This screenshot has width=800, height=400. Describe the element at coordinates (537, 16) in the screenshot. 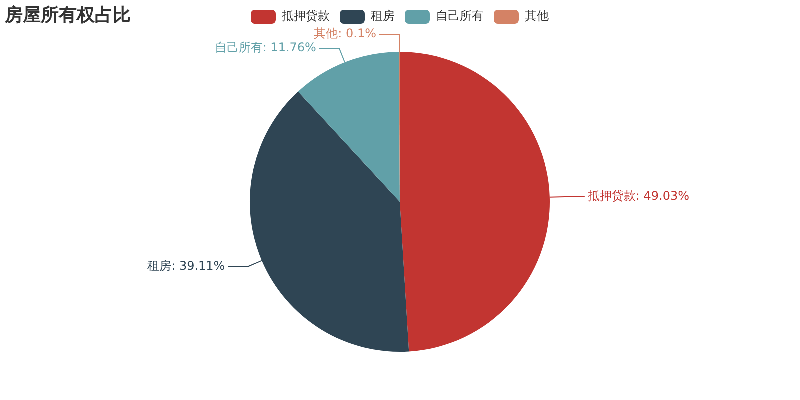

I see `legend-label: 其他` at that location.